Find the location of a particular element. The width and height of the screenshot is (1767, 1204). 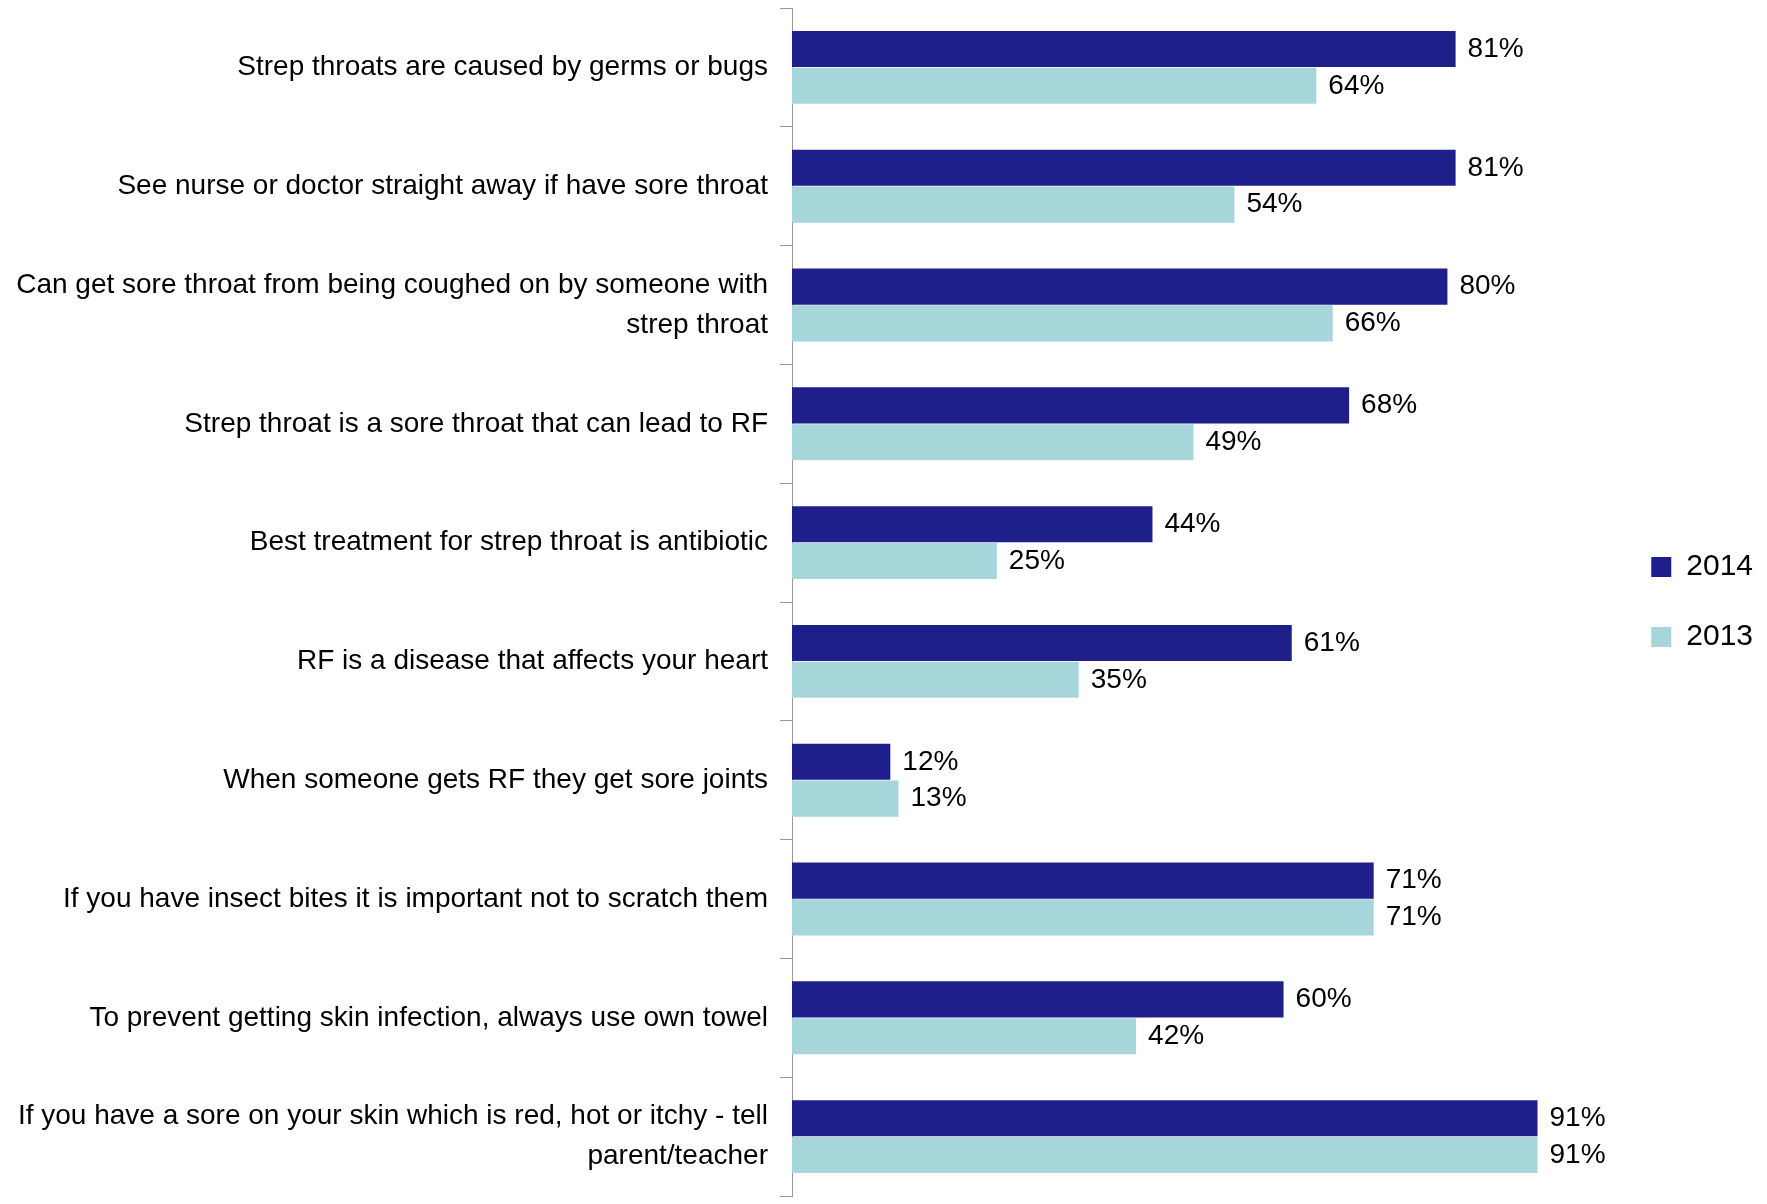

y-tick-label: Can get sore throat from being coughed on by someone with strep throat is located at coordinates (392, 303).